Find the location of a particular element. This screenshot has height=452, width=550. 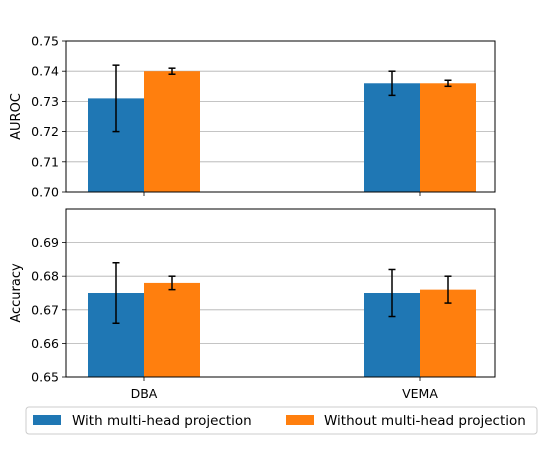

y-tick-label: 0.74 is located at coordinates (45, 71).